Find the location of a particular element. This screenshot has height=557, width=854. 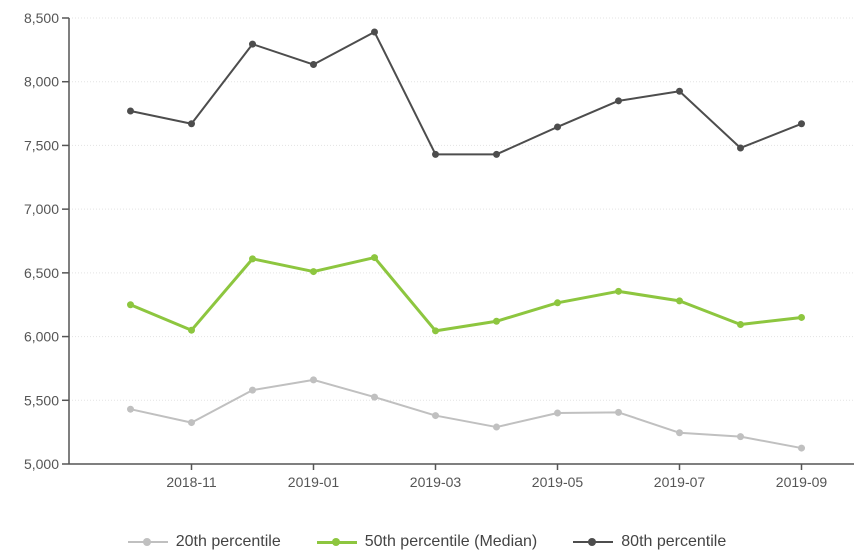

legend-swatch-median is located at coordinates (336, 542).